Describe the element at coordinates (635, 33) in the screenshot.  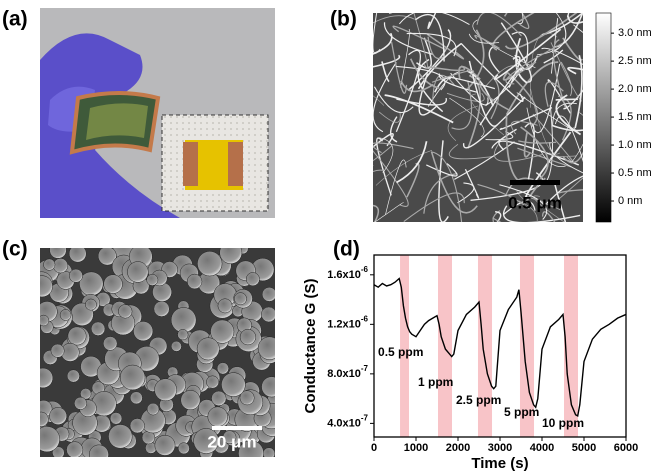
I see `colorbar-label: 3.0 nm` at that location.